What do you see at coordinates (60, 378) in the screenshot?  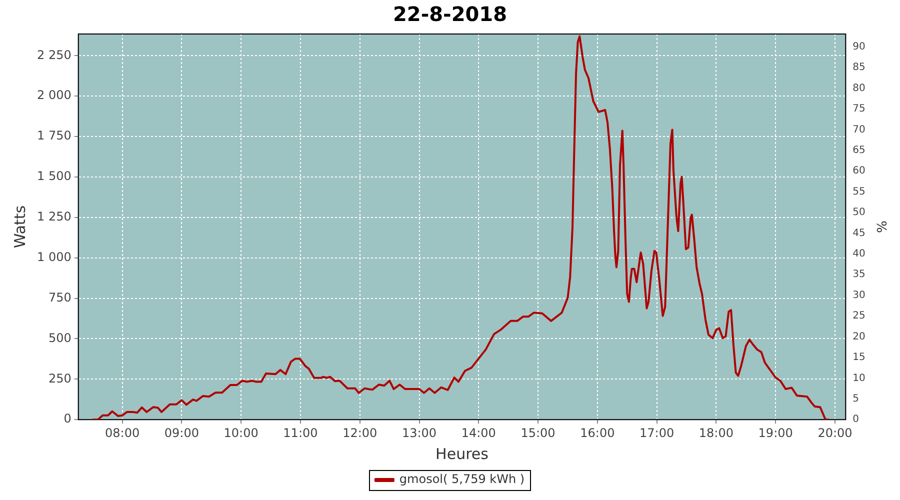 I see `y-tick-label: 250` at bounding box center [60, 378].